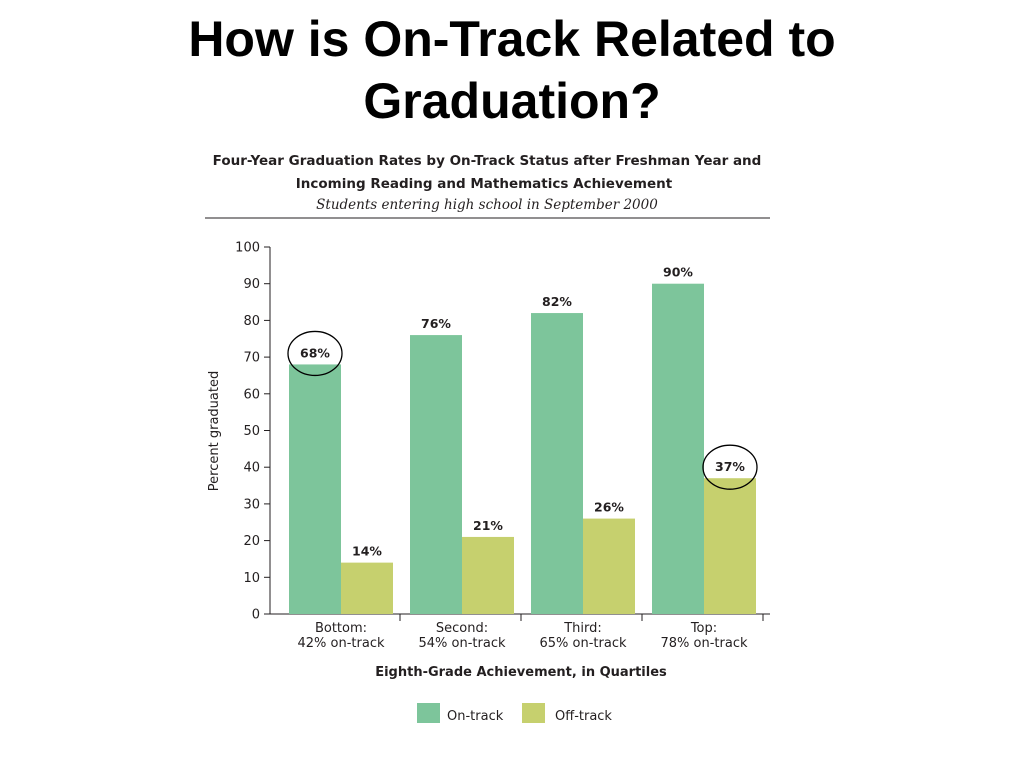  I want to click on category-label-0-line-2: 42% on-track, so click(341, 643).